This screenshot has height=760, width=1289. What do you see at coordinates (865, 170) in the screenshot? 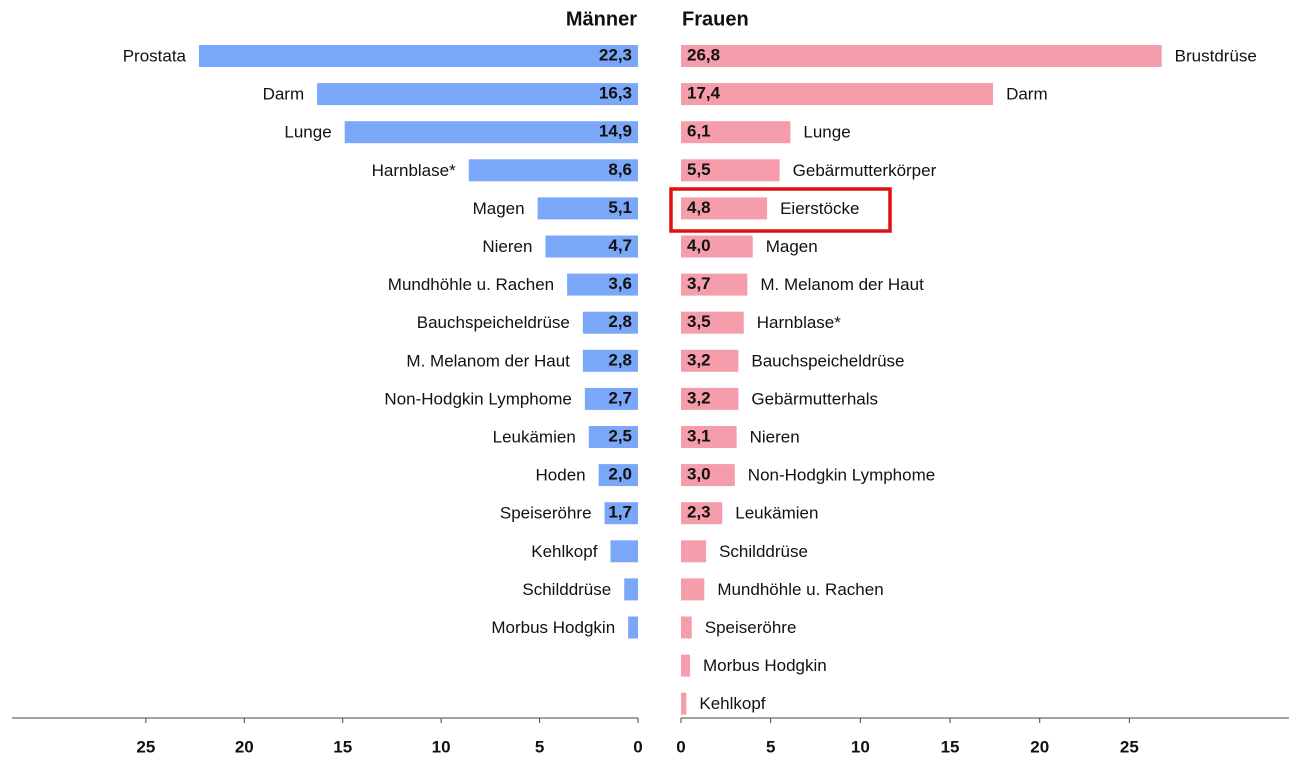
I see `category-label: Gebärmutterkörper` at bounding box center [865, 170].